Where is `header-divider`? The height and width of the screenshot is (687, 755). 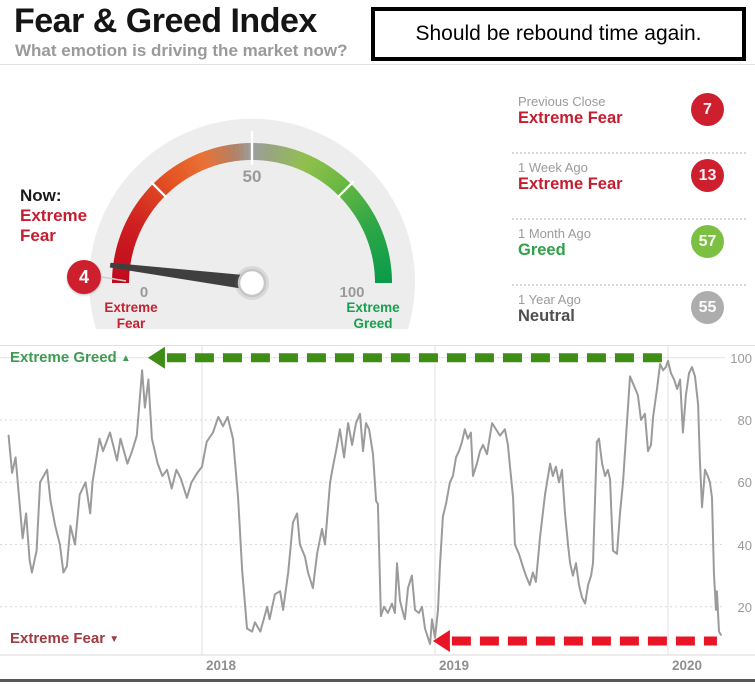 header-divider is located at coordinates (377, 64).